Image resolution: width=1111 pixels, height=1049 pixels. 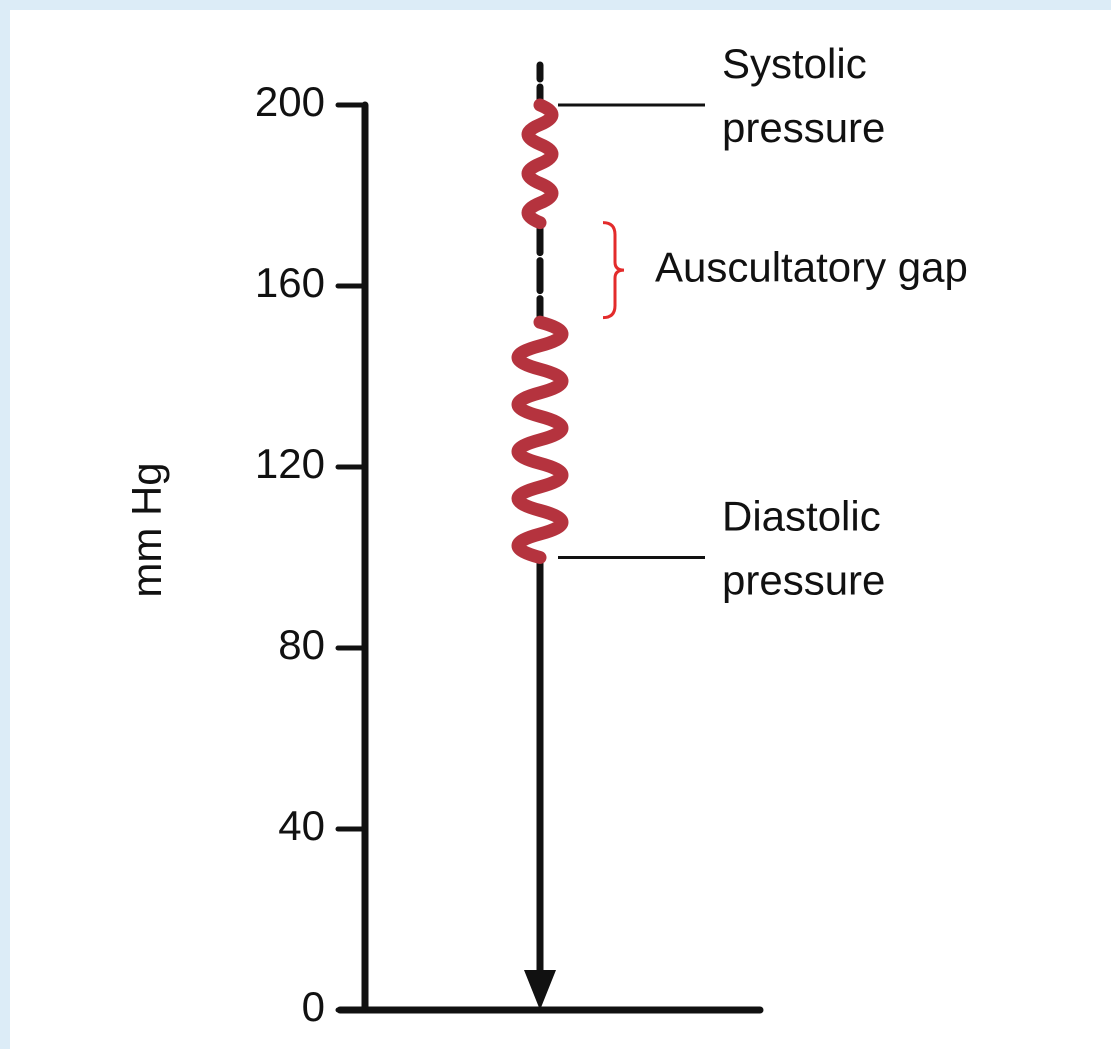 I want to click on y-tick-label: 200, so click(x=290, y=101).